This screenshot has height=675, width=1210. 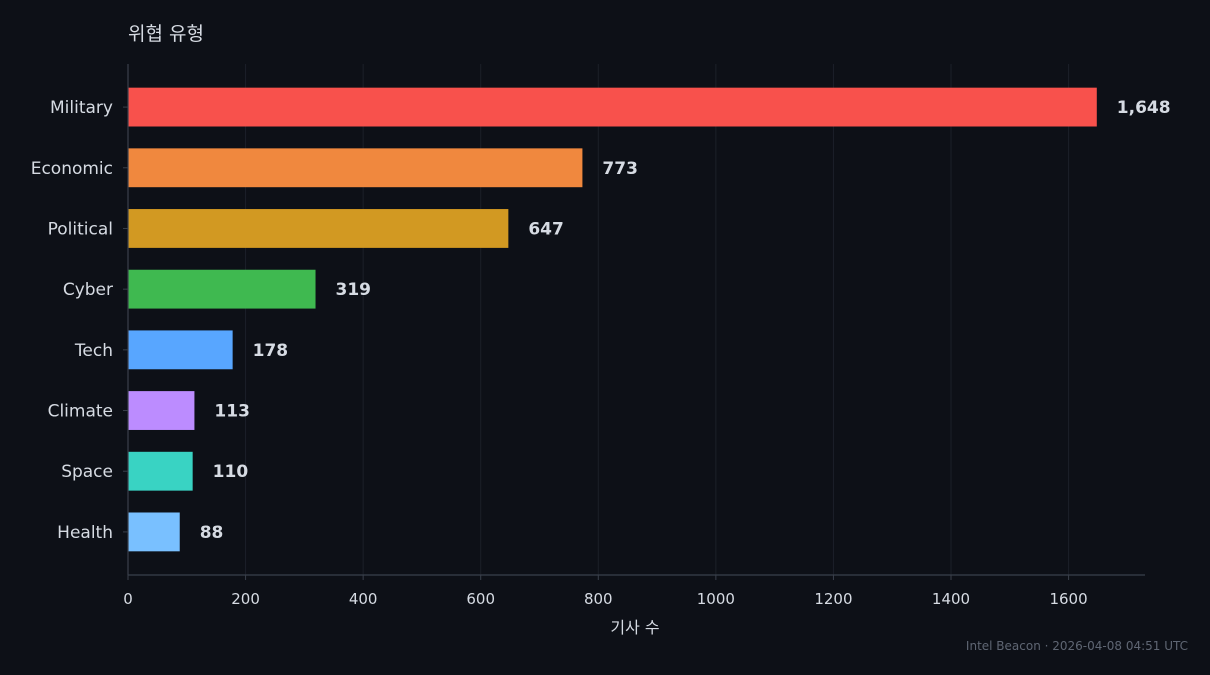 What do you see at coordinates (80, 229) in the screenshot?
I see `category-label: Political` at bounding box center [80, 229].